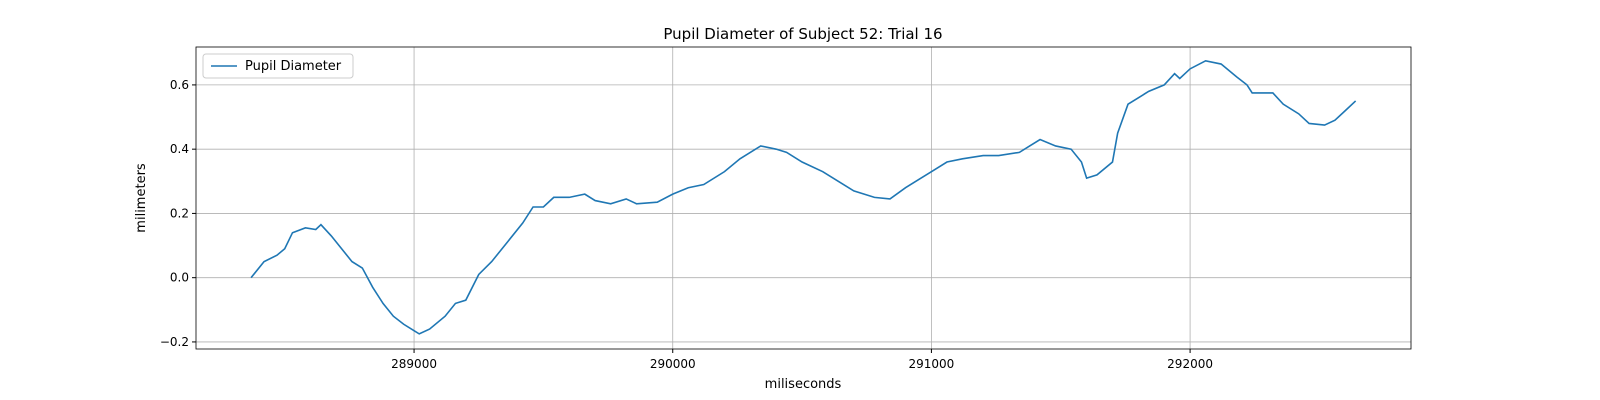 This screenshot has height=400, width=1600. Describe the element at coordinates (174, 342) in the screenshot. I see `y-tick-label: −0.2` at that location.